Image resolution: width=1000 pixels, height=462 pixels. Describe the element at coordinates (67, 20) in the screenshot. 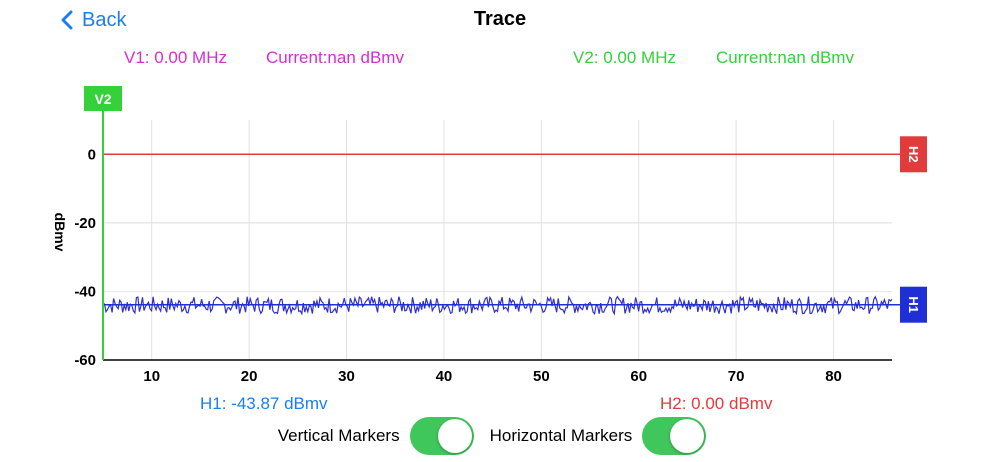

I see `chevron-left-icon` at that location.